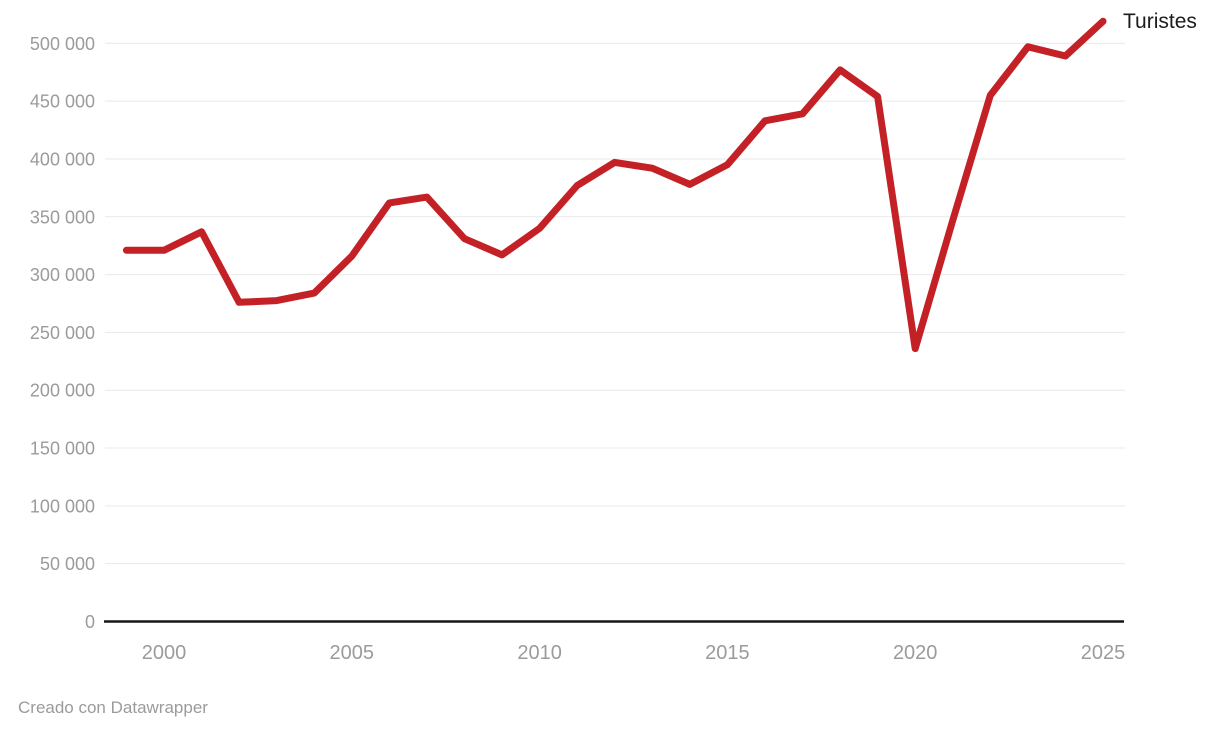  What do you see at coordinates (62, 449) in the screenshot?
I see `y-tick-label-150000: 150 000` at bounding box center [62, 449].